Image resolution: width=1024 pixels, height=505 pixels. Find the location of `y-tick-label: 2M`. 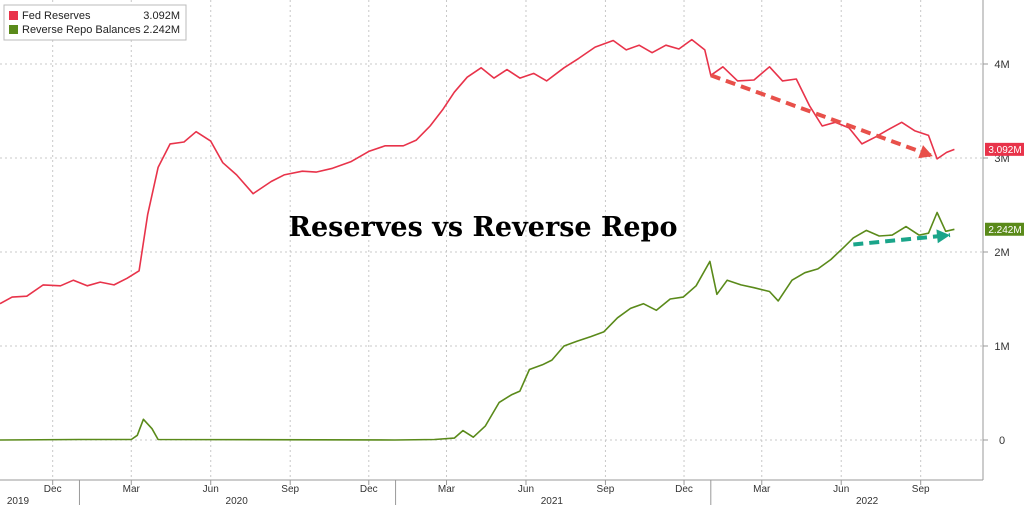

y-tick-label: 2M is located at coordinates (1001, 253).